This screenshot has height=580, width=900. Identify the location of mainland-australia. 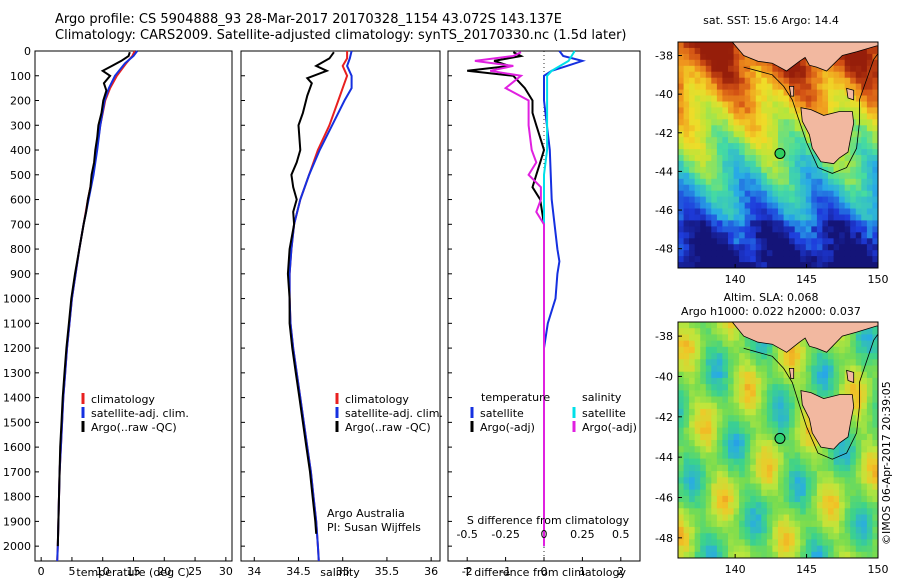
(804, 337).